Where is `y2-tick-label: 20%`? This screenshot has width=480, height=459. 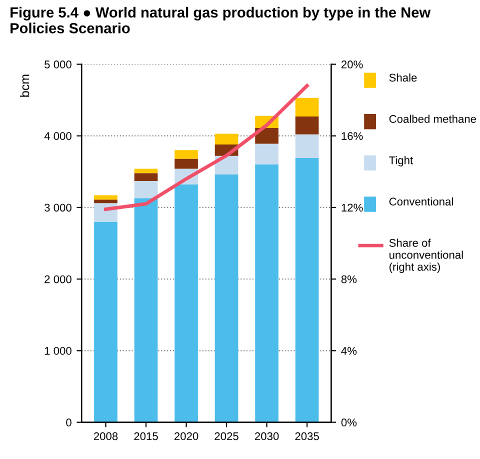
y2-tick-label: 20% is located at coordinates (352, 64).